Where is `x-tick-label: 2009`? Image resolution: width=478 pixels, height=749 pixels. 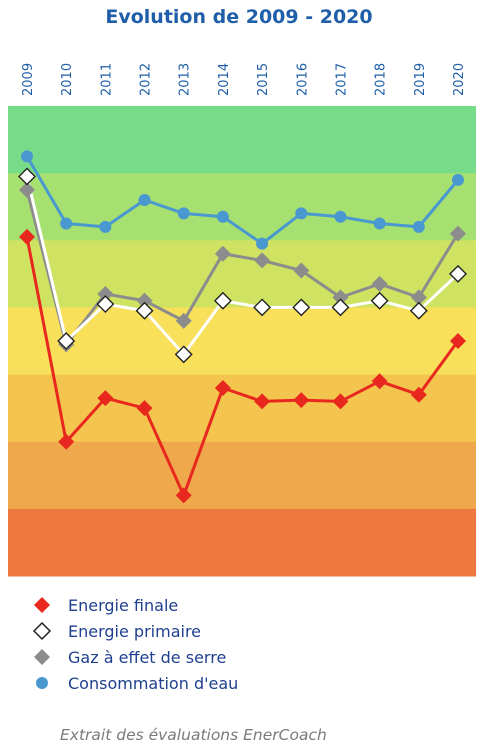
x-tick-label: 2009 is located at coordinates (28, 79).